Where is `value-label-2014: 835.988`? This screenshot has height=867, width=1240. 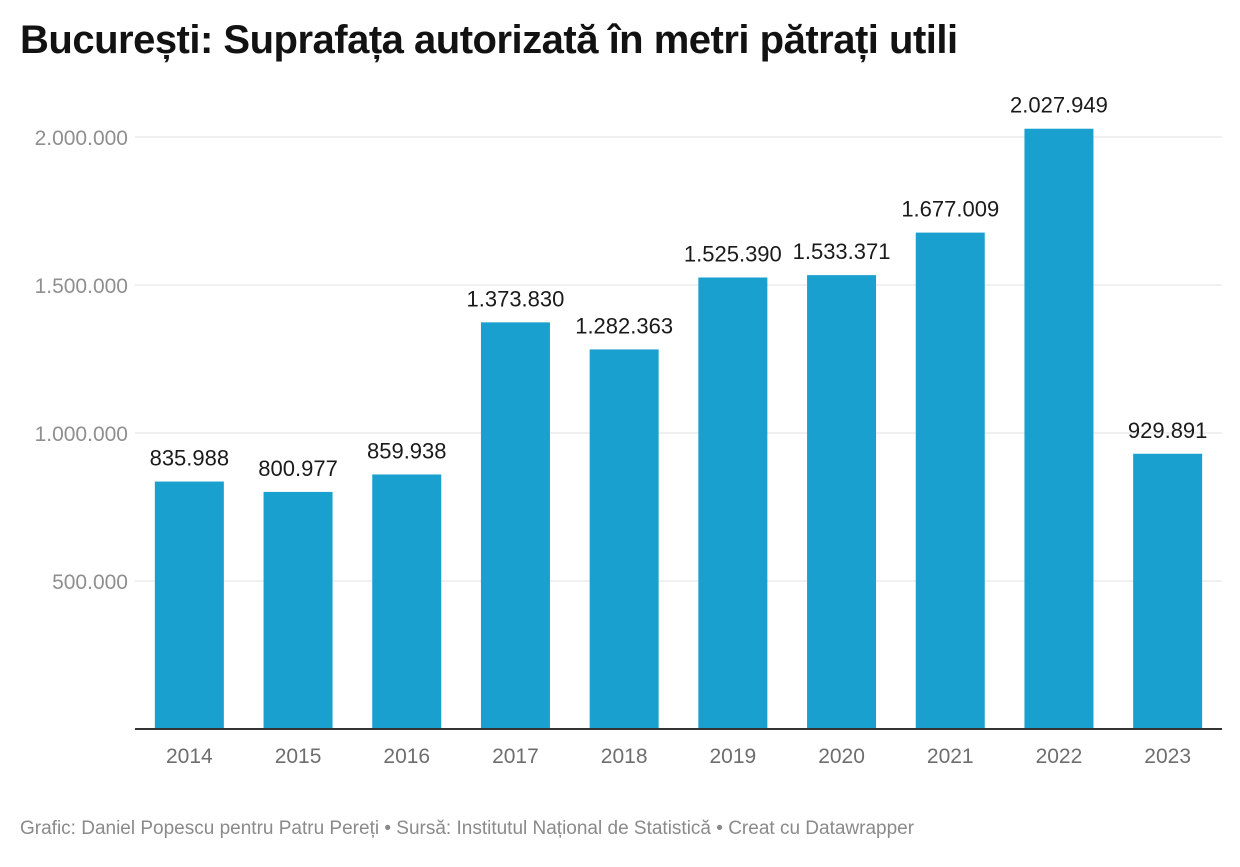 value-label-2014: 835.988 is located at coordinates (190, 458).